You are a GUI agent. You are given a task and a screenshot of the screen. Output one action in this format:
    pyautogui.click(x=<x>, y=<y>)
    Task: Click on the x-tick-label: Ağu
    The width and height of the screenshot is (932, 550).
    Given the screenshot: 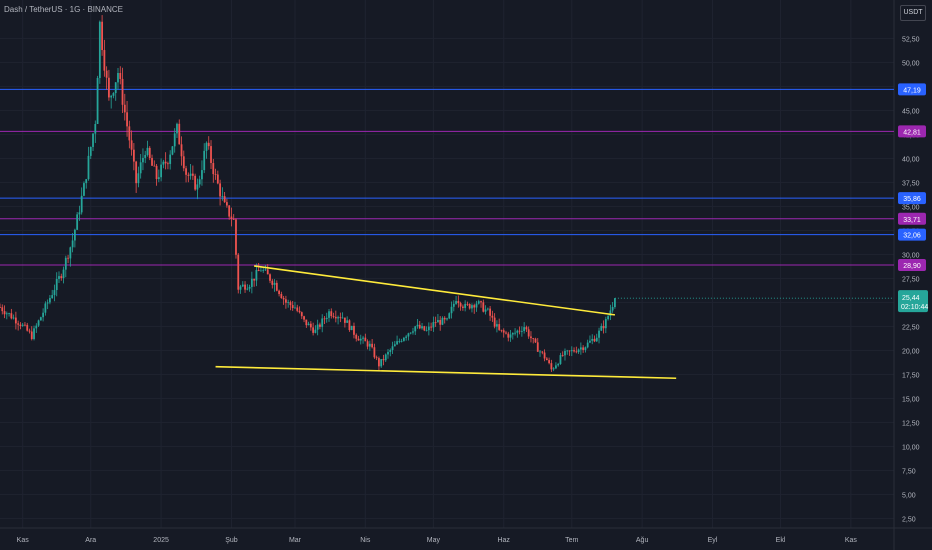 What is the action you would take?
    pyautogui.click(x=642, y=540)
    